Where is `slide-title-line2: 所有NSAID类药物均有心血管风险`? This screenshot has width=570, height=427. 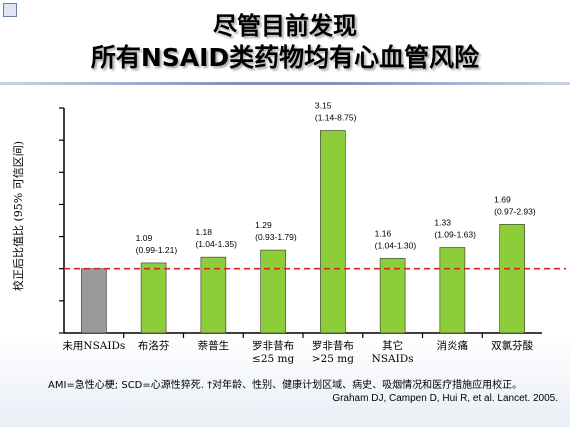 slide-title-line2: 所有NSAID类药物均有心血管风险 is located at coordinates (285, 57).